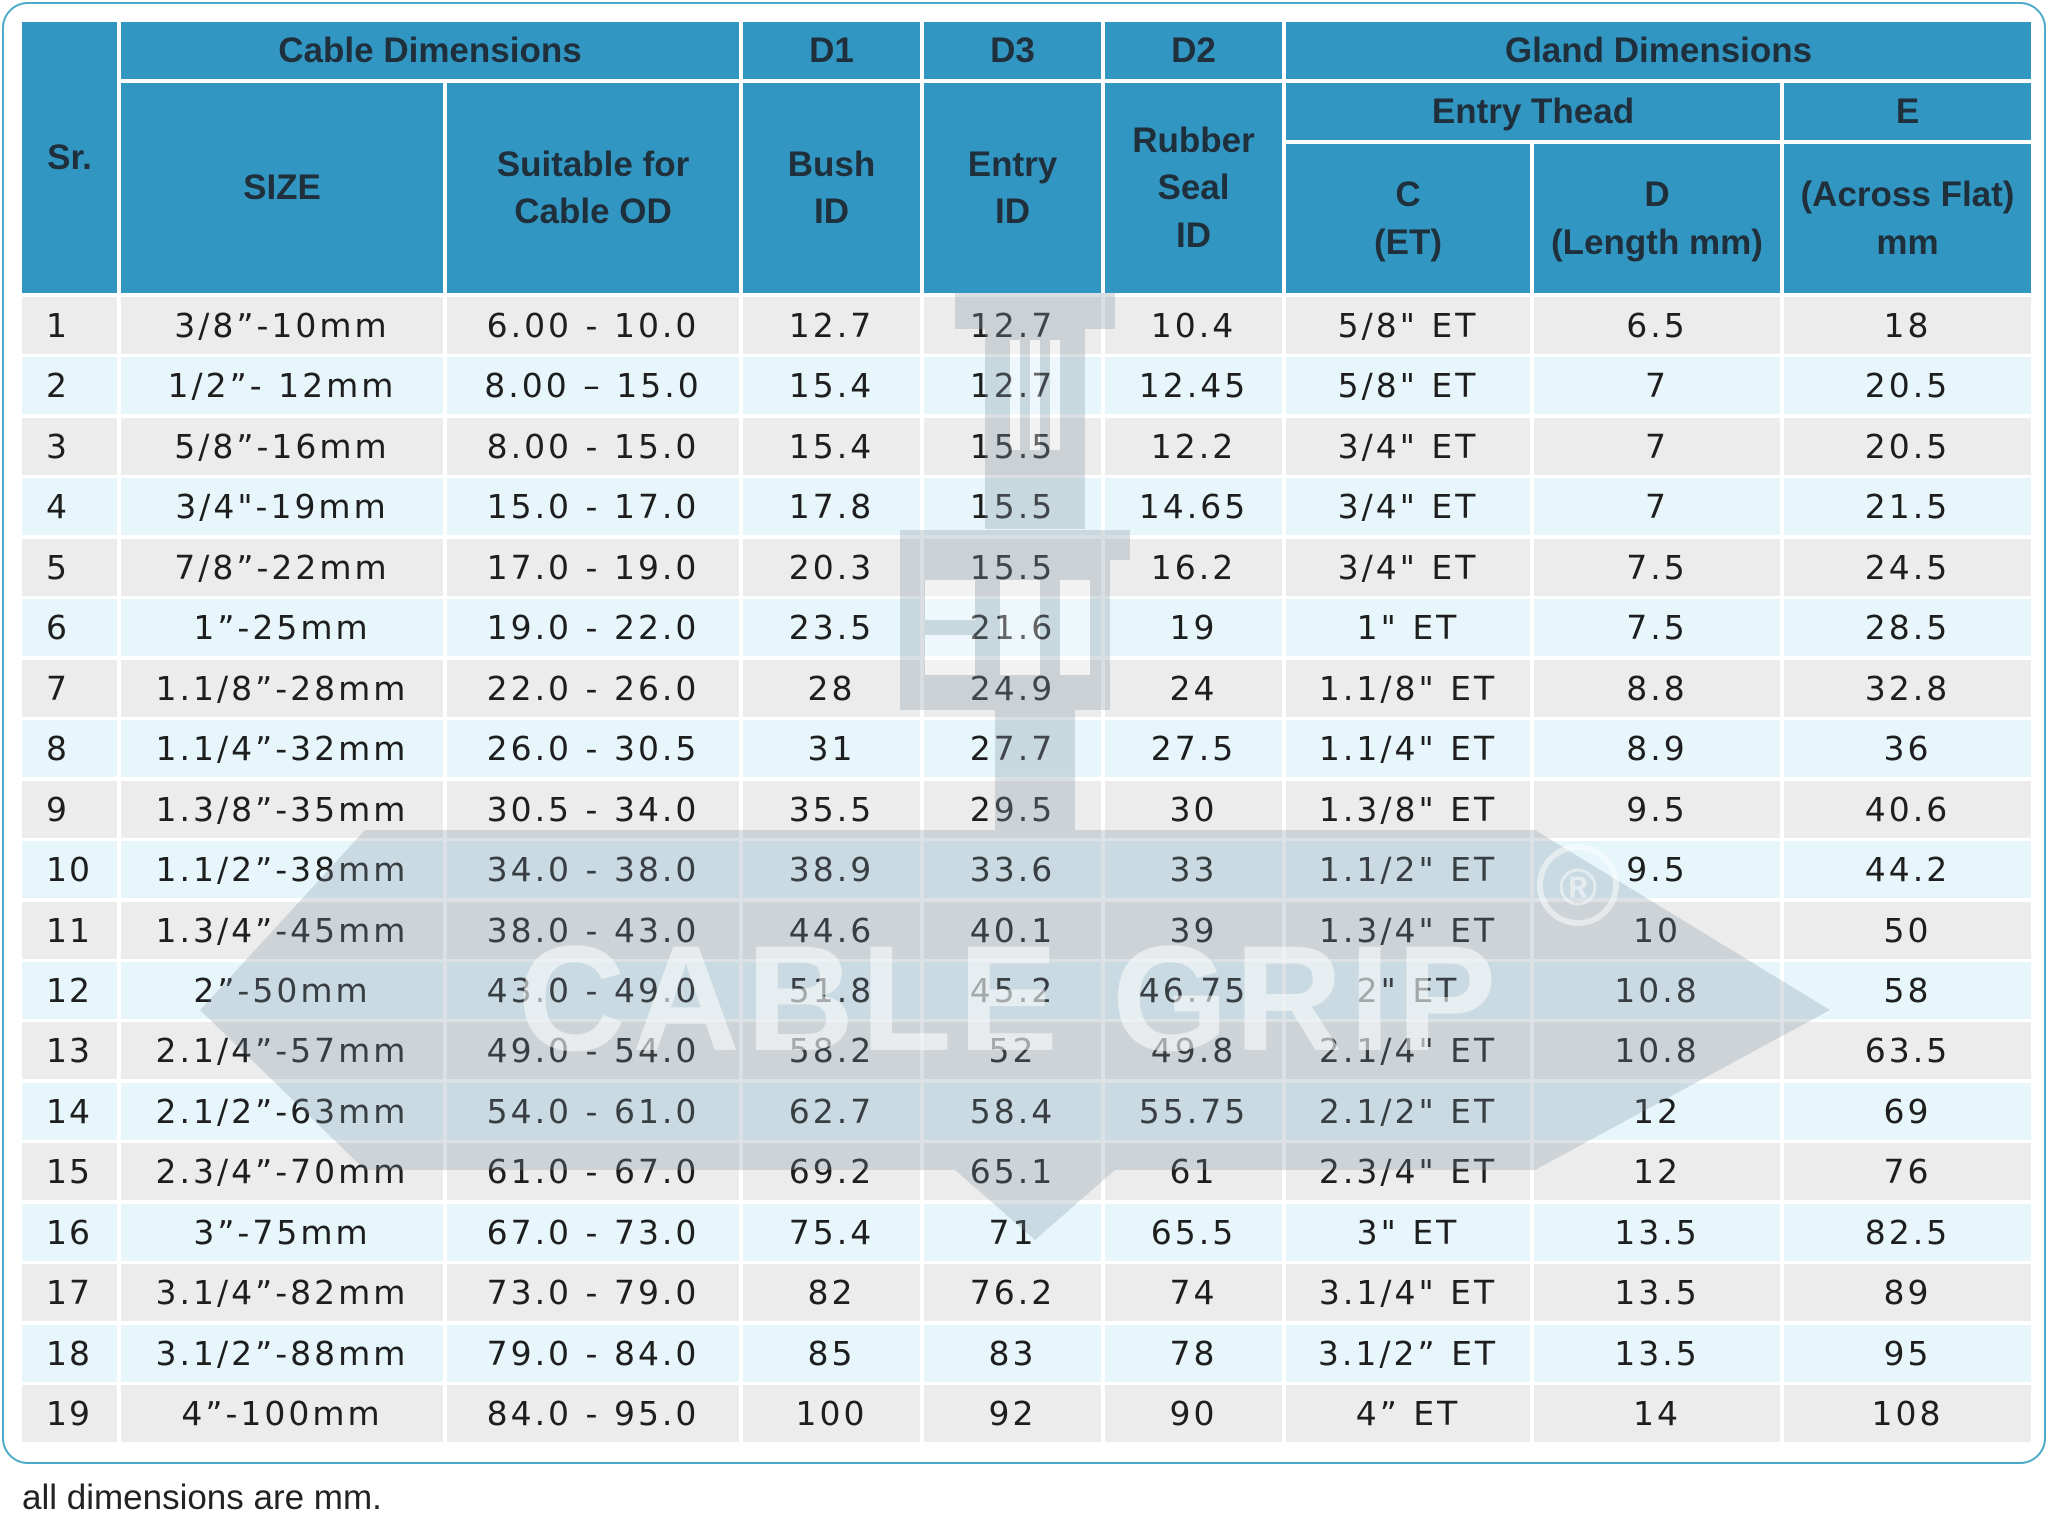  What do you see at coordinates (1193, 1111) in the screenshot?
I see `cell-rubber-seal-id: 55.75` at bounding box center [1193, 1111].